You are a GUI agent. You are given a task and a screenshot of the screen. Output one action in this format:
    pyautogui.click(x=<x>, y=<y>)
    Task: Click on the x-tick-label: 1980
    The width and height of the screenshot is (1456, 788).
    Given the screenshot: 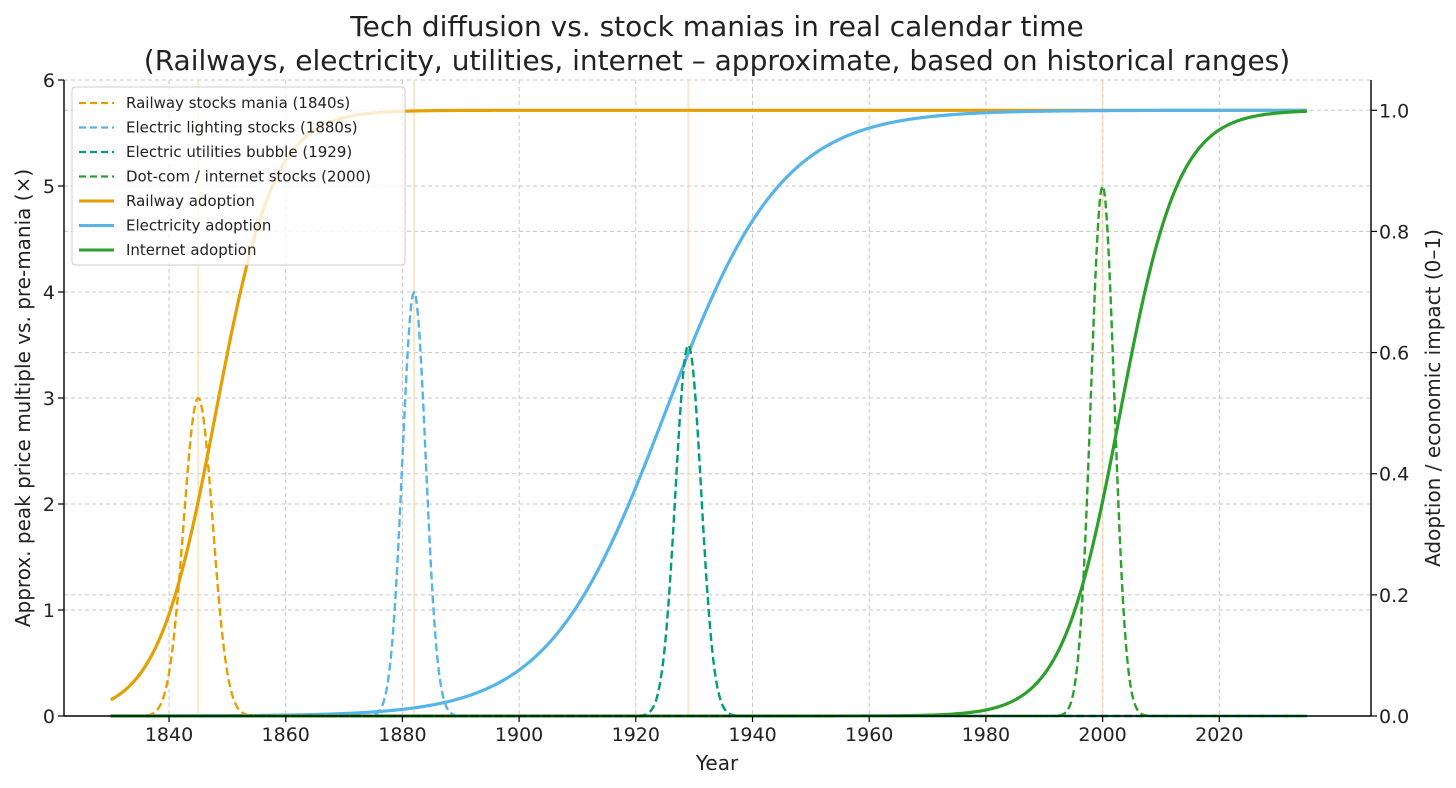 What is the action you would take?
    pyautogui.click(x=986, y=735)
    